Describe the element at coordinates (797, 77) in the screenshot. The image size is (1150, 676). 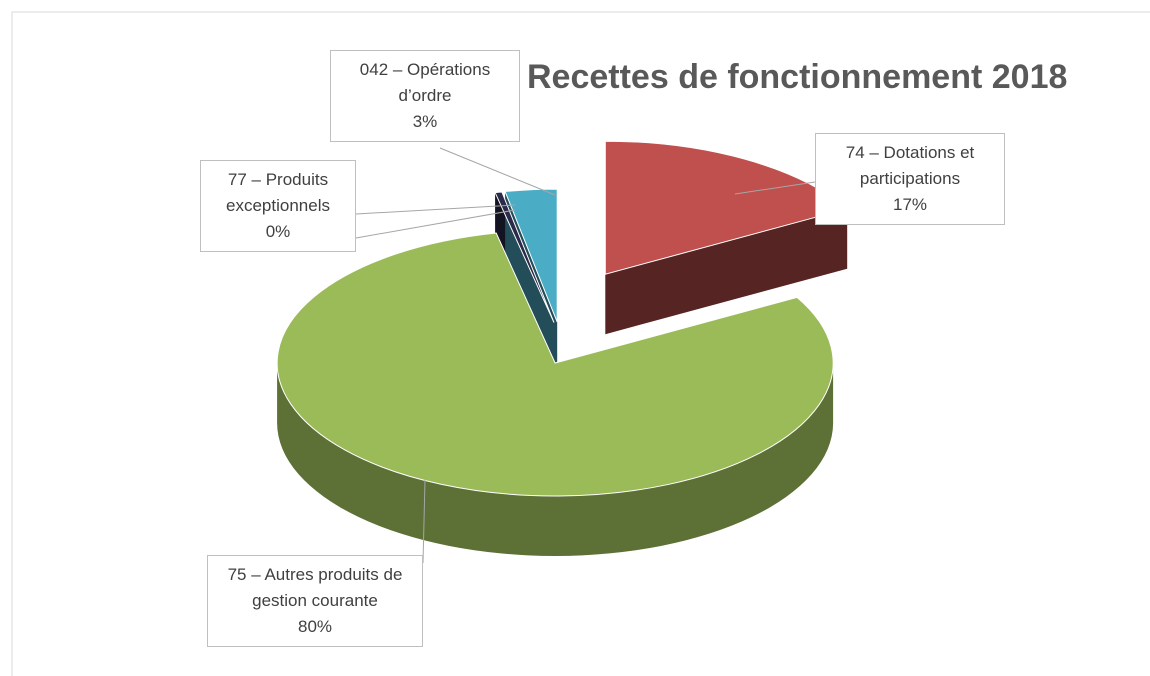
I see `chart-title: Recettes de fonctionnement 2018` at that location.